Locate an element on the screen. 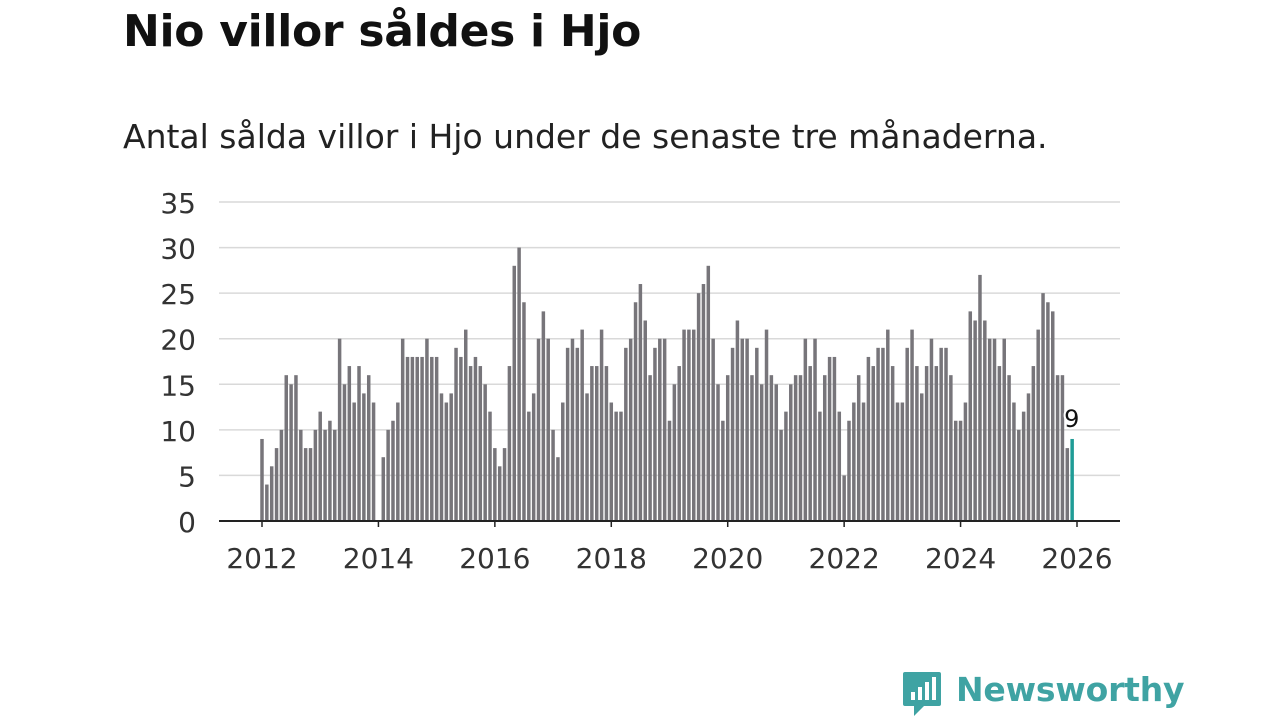 This screenshot has height=720, width=1280. y-tick-label: 35 is located at coordinates (178, 203).